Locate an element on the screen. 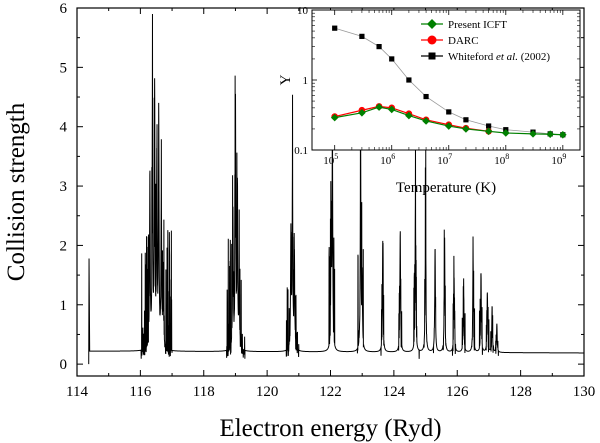 The height and width of the screenshot is (443, 600). y-tick-label: 2 is located at coordinates (64, 246).